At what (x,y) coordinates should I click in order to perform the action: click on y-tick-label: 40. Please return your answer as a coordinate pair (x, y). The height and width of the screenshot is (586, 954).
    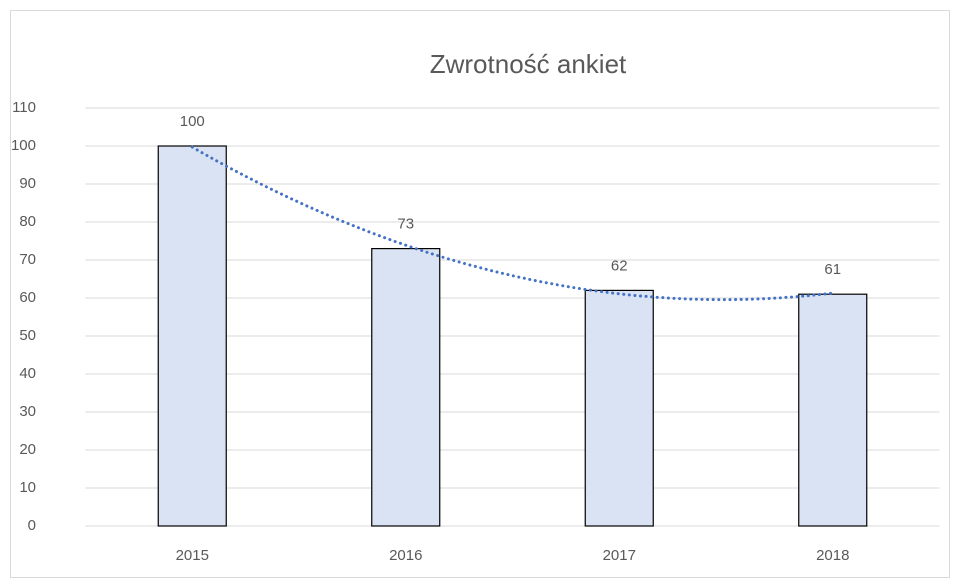
    Looking at the image, I should click on (27, 373).